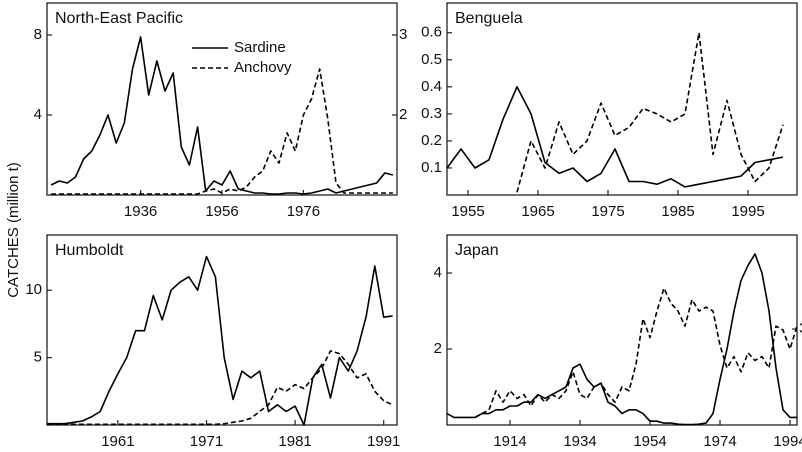  I want to click on x-tick-label: 1991, so click(383, 441).